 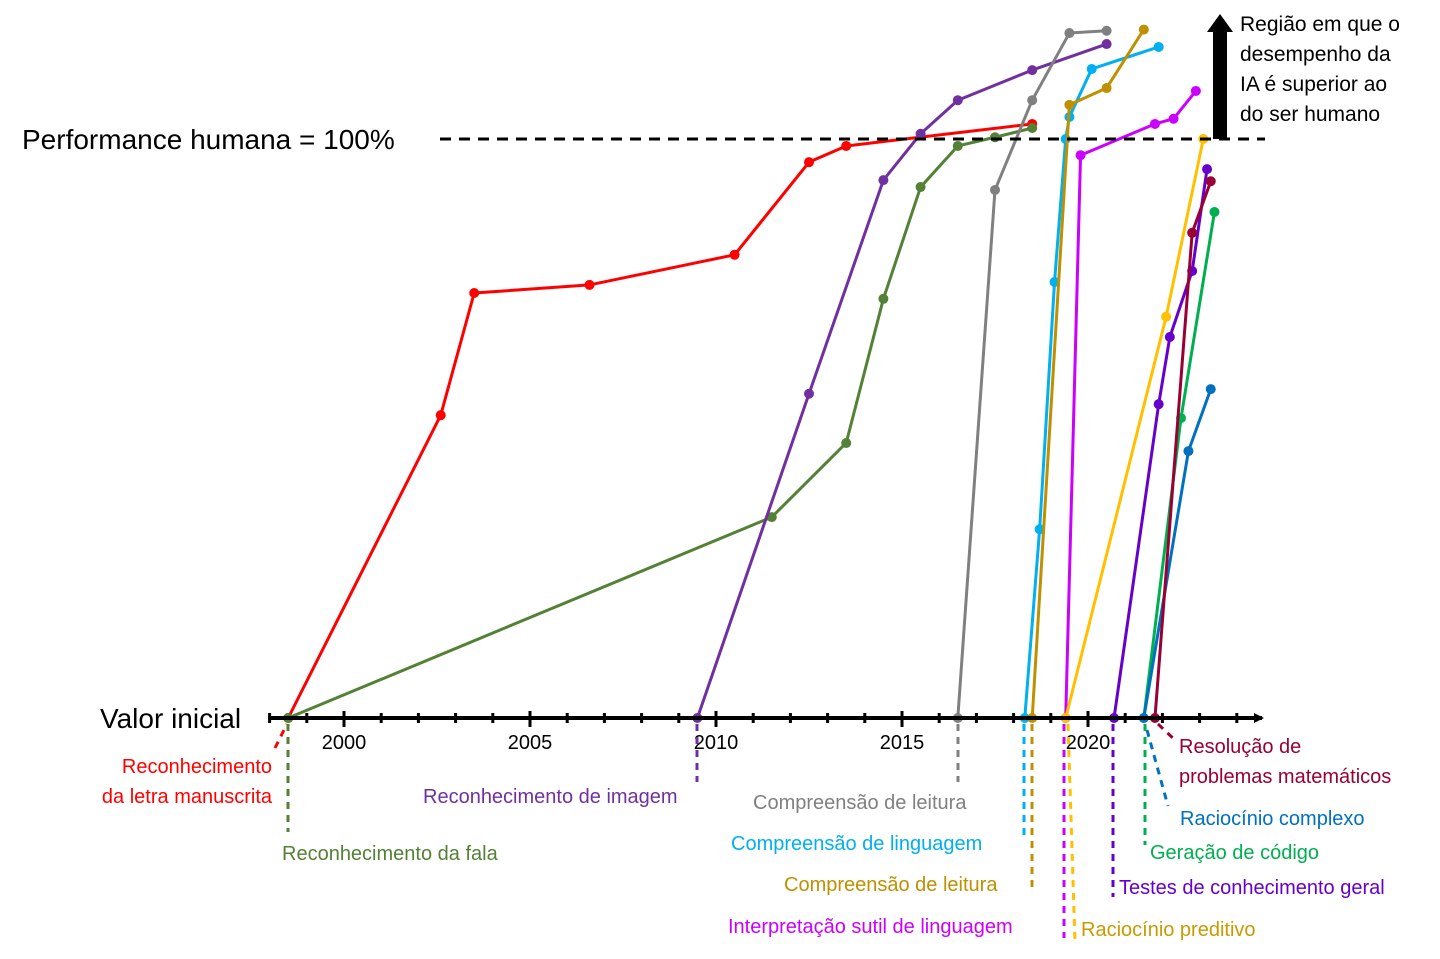 What do you see at coordinates (716, 743) in the screenshot?
I see `x-tick-label: 2010` at bounding box center [716, 743].